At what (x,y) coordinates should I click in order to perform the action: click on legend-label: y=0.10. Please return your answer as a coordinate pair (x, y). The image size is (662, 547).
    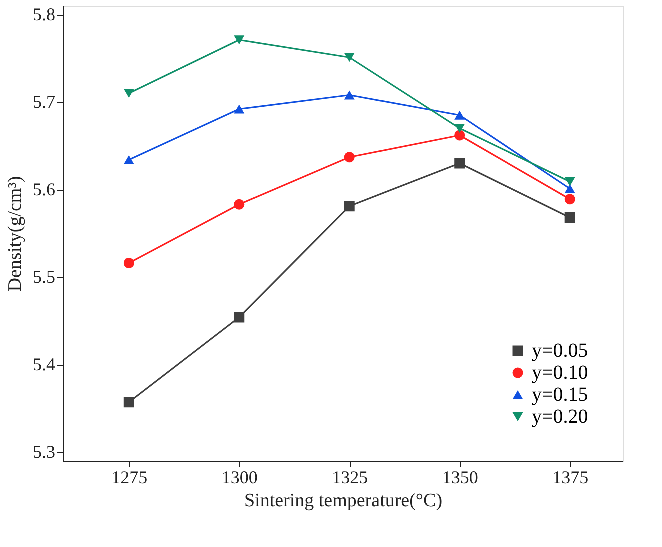
    Looking at the image, I should click on (560, 373).